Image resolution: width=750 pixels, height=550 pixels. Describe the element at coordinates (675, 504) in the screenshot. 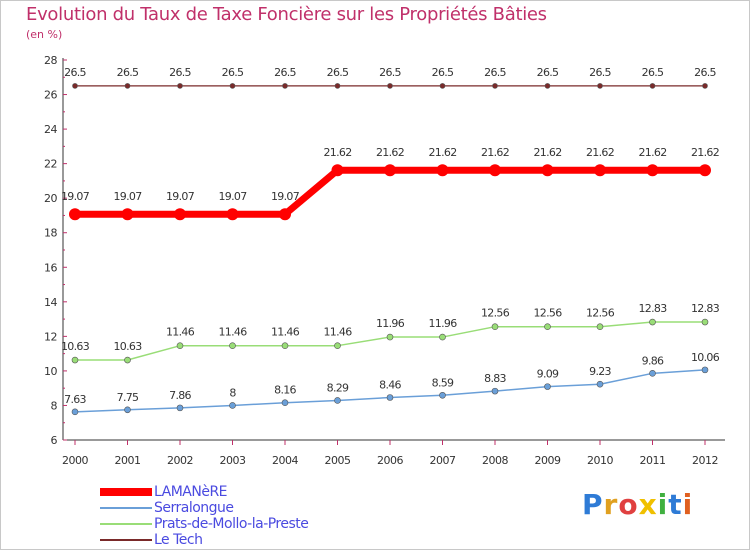

I see `logo-letter: t` at that location.